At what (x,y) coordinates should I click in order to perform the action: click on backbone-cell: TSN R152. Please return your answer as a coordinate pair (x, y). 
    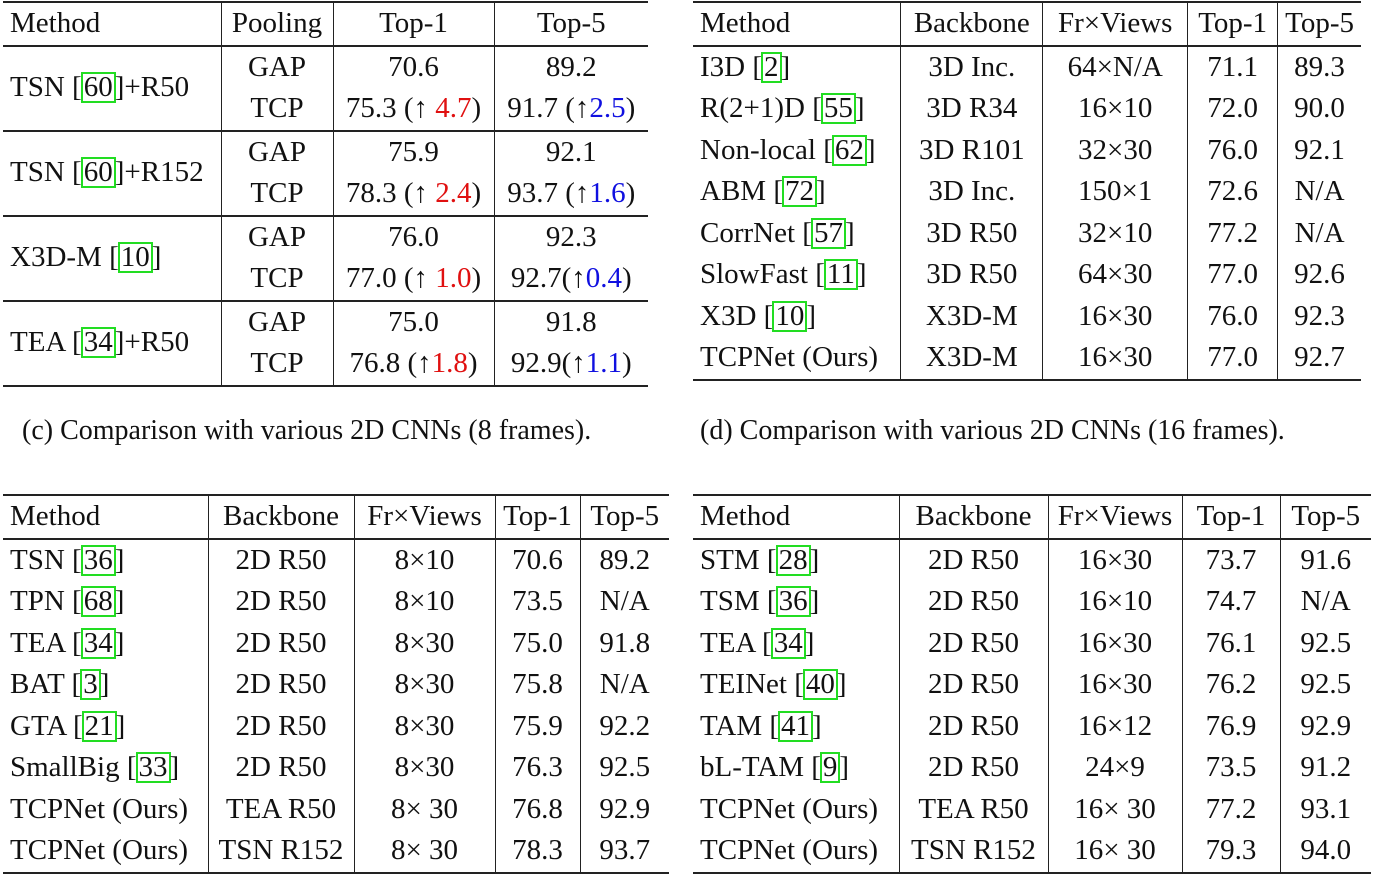
    Looking at the image, I should click on (973, 852).